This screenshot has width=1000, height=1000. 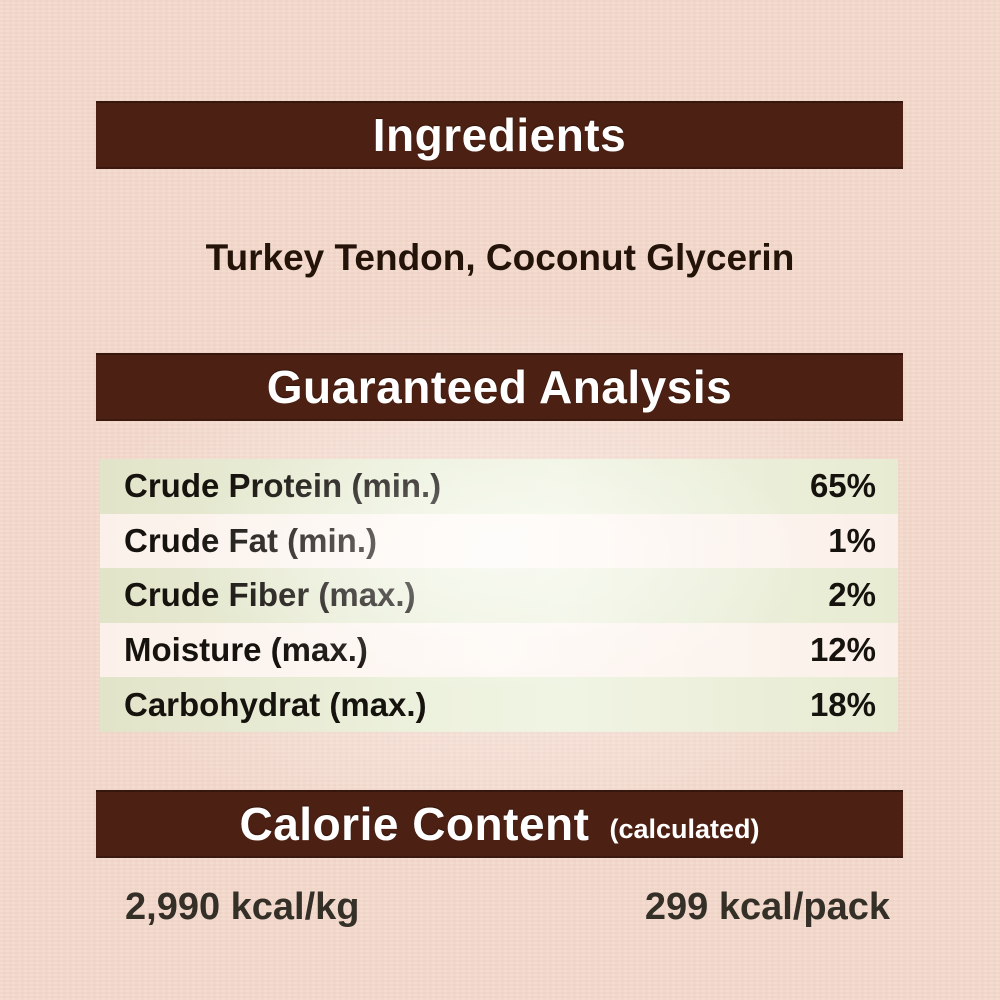 What do you see at coordinates (246, 650) in the screenshot?
I see `nutrient-label: Moisture (max.)` at bounding box center [246, 650].